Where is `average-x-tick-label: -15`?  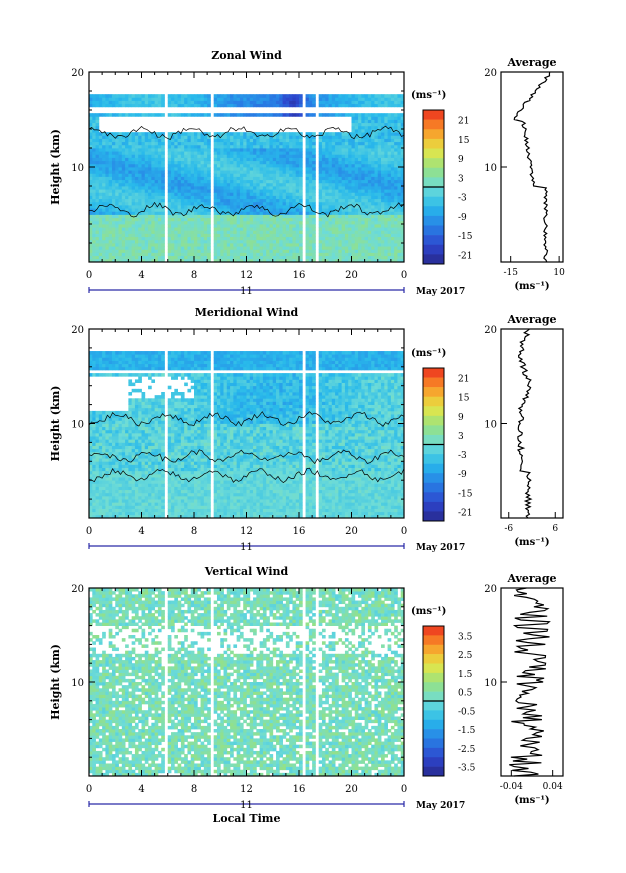 average-x-tick-label: -15 is located at coordinates (510, 273).